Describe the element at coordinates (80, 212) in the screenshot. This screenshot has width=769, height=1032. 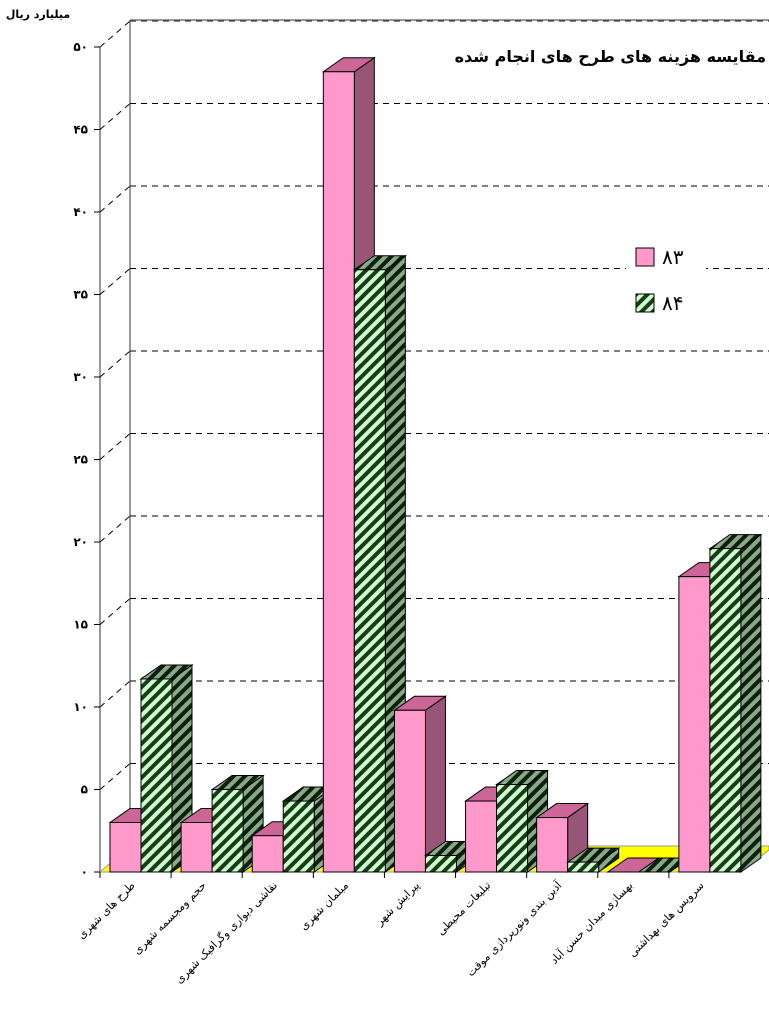
I see `y-tick-label: ۴۰` at that location.